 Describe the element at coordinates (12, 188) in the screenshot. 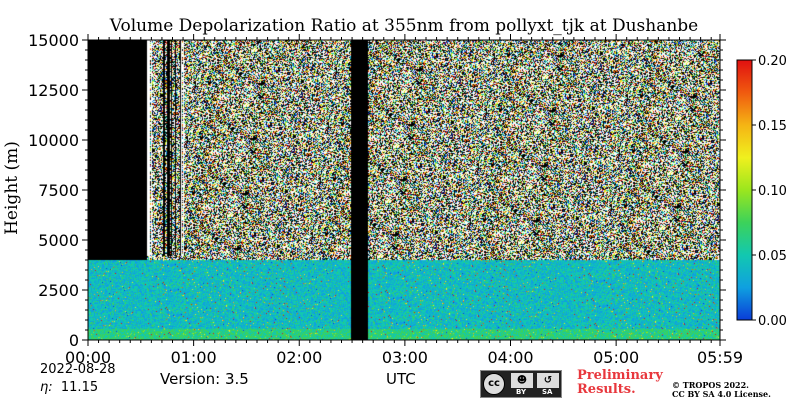

I see `y-axis-label: Height (m)` at that location.